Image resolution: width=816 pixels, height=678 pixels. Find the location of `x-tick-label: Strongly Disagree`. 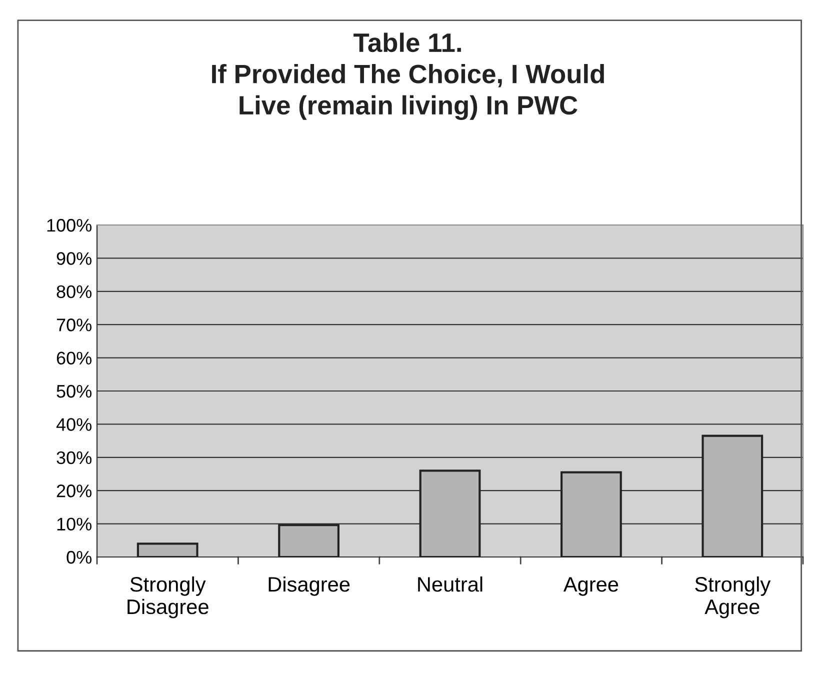

x-tick-label: Strongly Disagree is located at coordinates (168, 597).